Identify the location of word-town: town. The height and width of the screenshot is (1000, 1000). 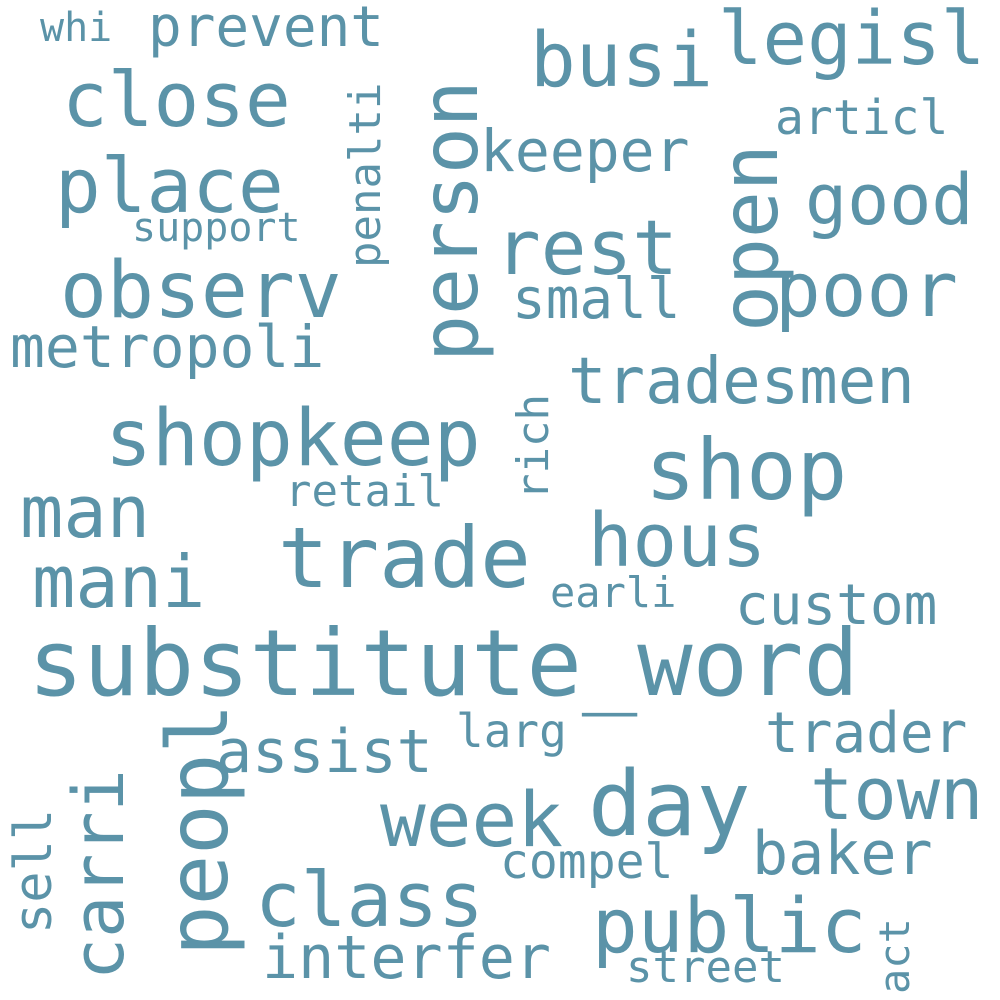
(897, 794).